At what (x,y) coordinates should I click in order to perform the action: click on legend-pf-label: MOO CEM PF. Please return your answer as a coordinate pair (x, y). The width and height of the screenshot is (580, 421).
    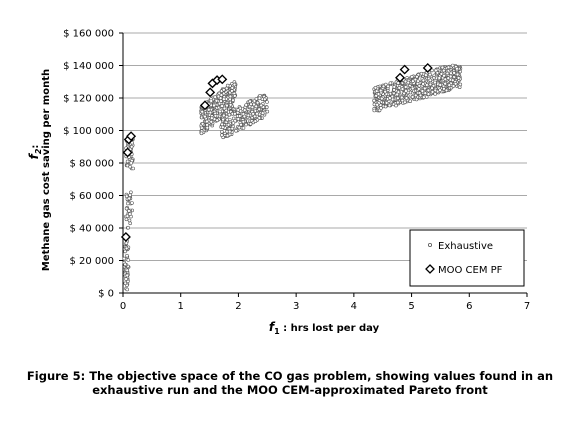
    Looking at the image, I should click on (470, 270).